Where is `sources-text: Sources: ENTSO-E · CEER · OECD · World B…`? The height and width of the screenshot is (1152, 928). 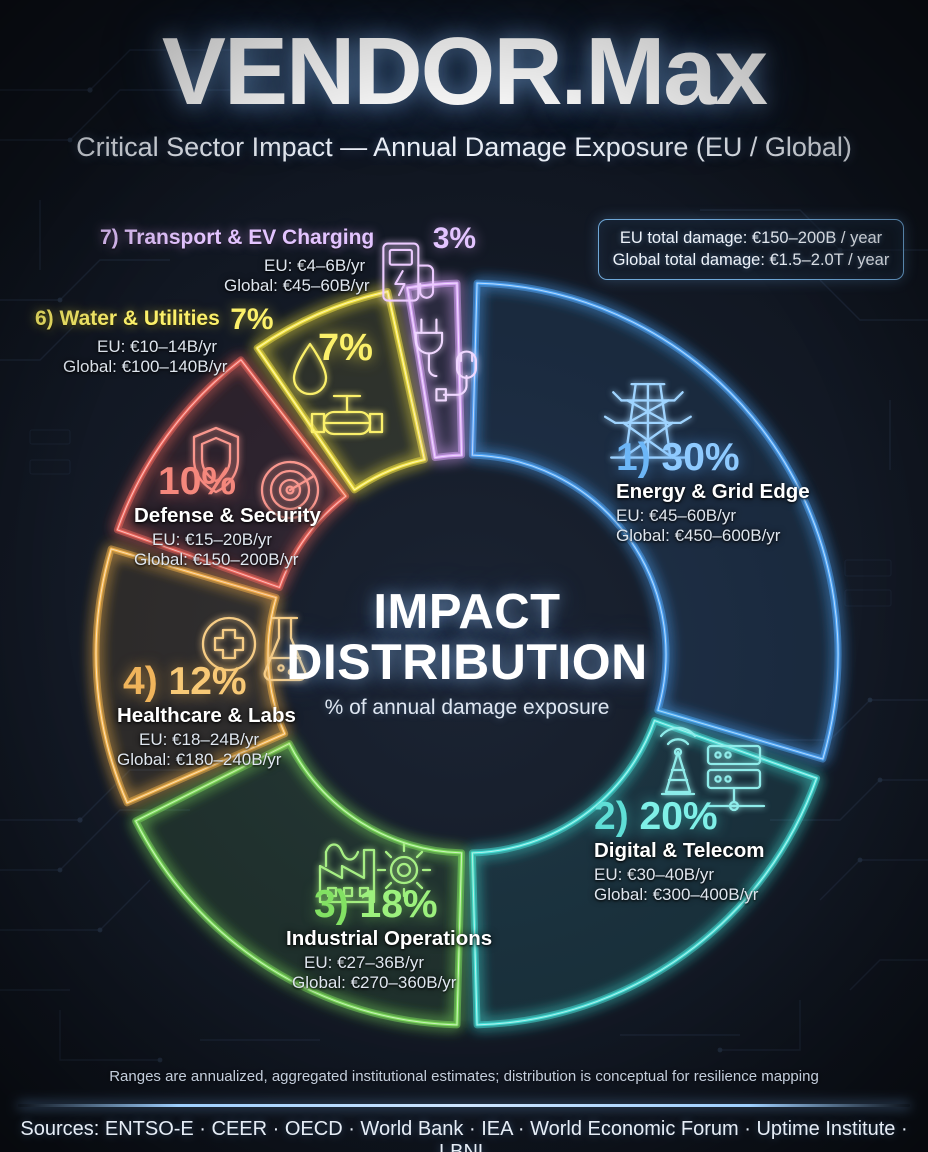
sources-text: Sources: ENTSO-E · CEER · OECD · World B… is located at coordinates (464, 1135).